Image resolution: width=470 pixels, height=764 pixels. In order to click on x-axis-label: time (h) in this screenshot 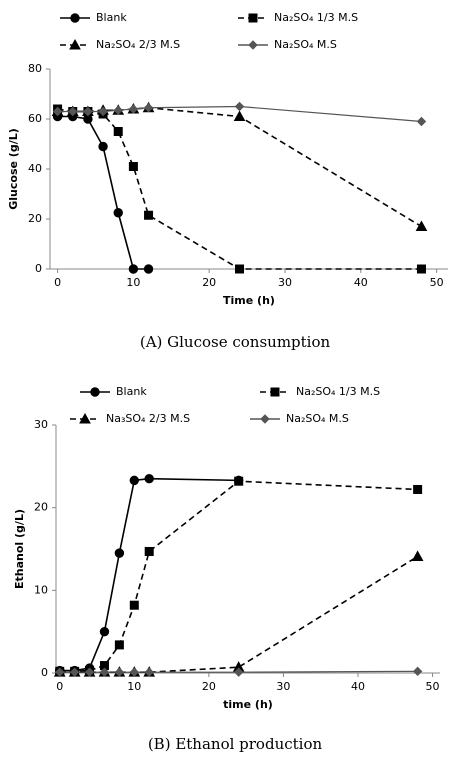, I will do `click(248, 704)`.